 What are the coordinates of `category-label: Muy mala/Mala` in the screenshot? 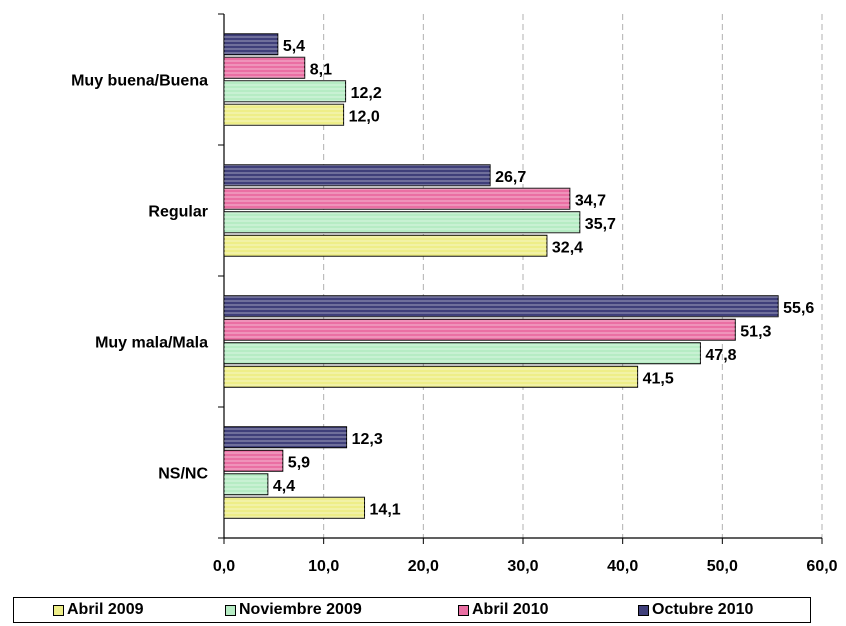 It's located at (151, 343).